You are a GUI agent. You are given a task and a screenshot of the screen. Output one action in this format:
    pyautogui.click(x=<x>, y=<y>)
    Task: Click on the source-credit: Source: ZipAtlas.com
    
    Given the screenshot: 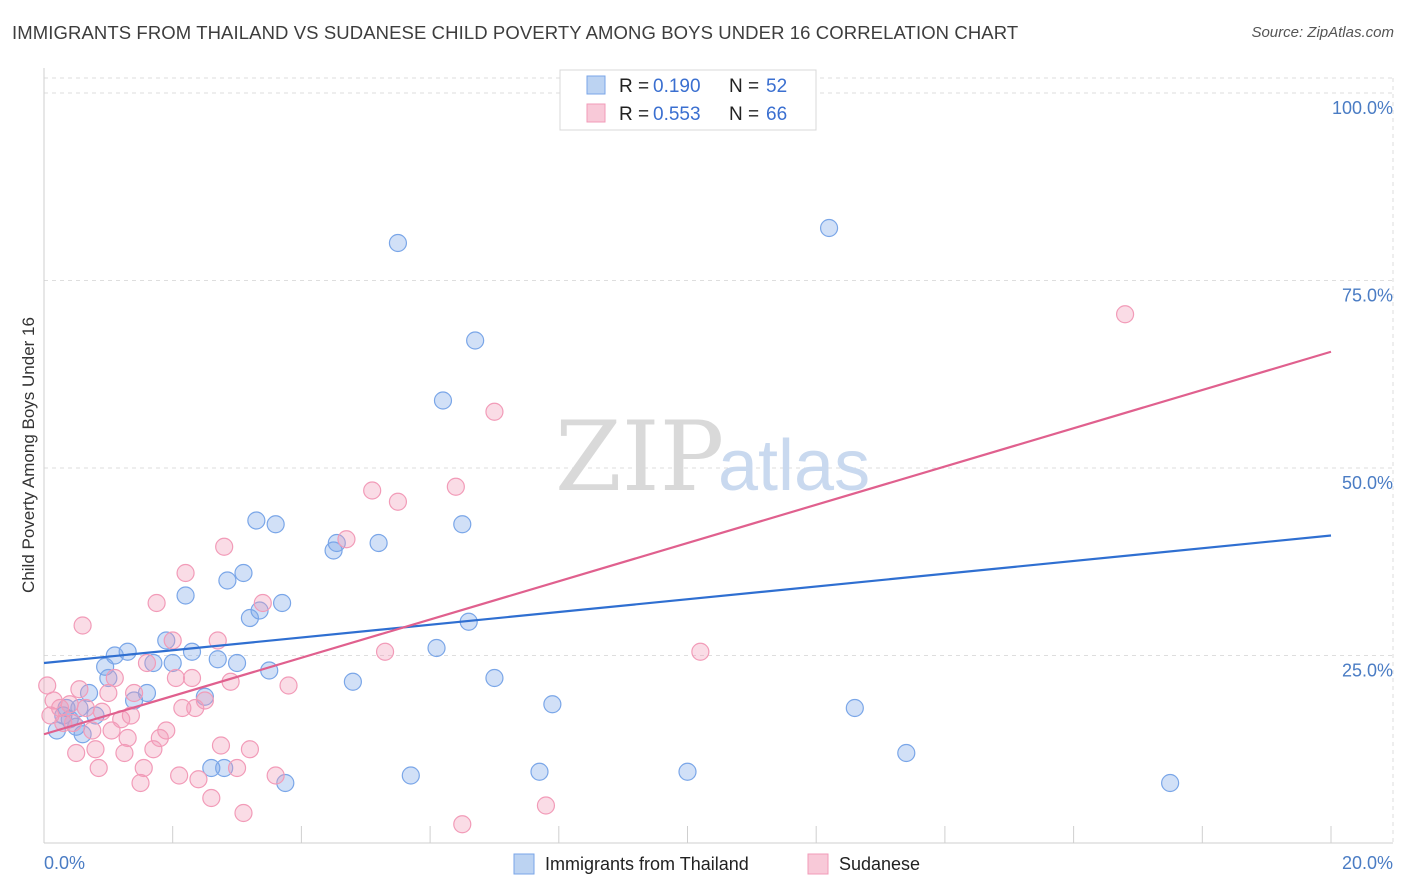 What is the action you would take?
    pyautogui.click(x=1322, y=32)
    